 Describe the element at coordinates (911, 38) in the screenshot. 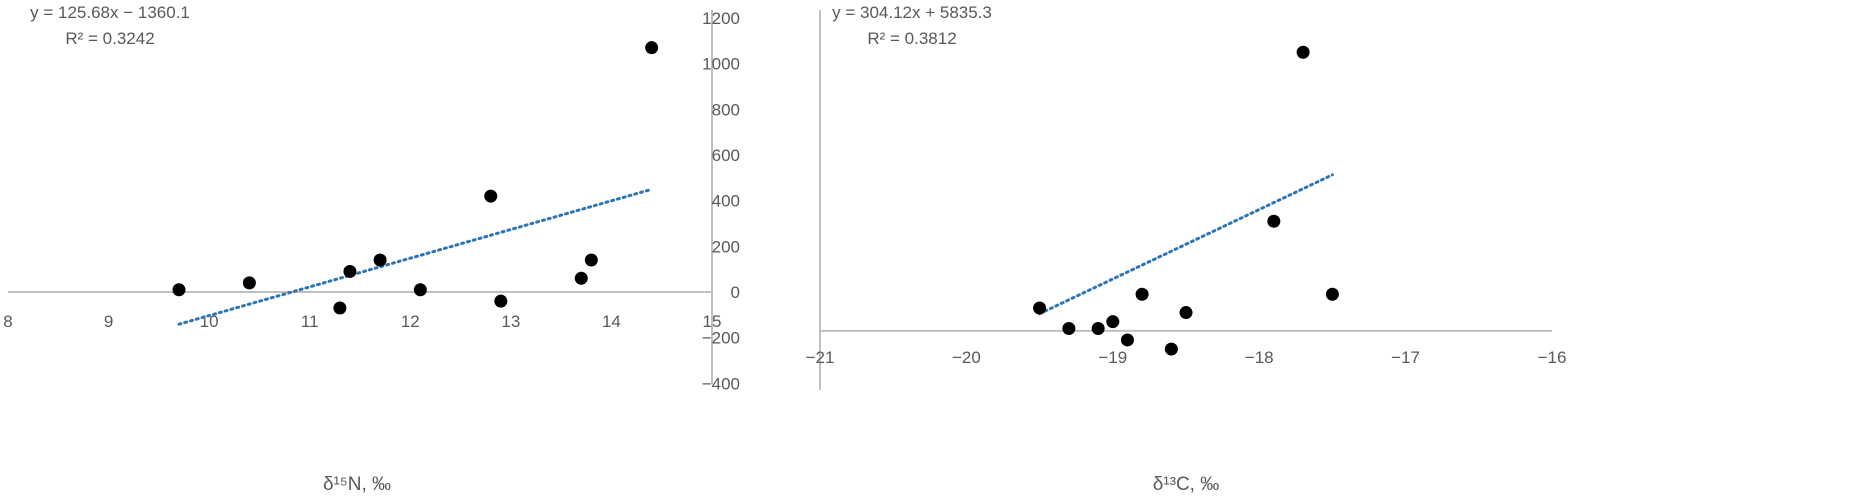

I see `r-squared-label: R² = 0.3812` at that location.